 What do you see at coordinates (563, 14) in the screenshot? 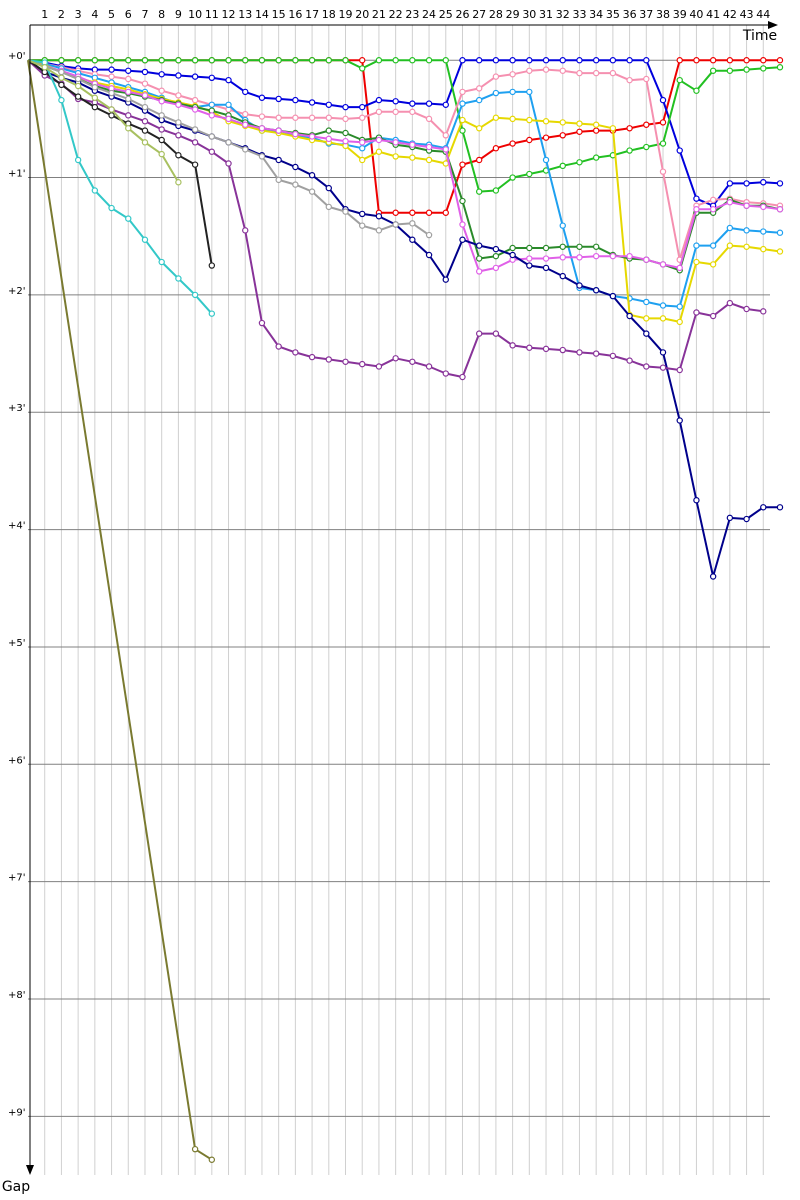
I see `x-tick-label: 32` at bounding box center [563, 14].